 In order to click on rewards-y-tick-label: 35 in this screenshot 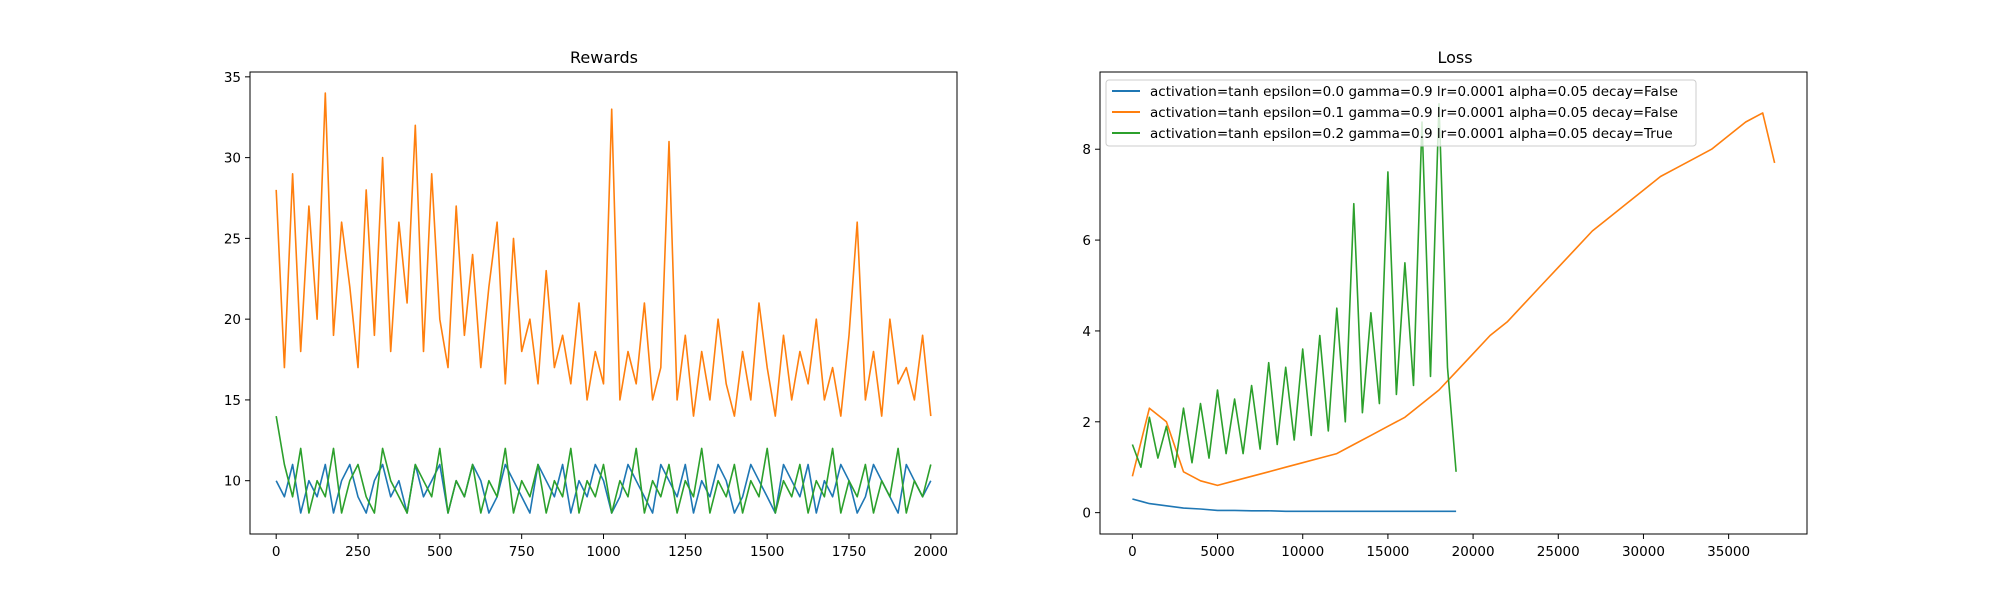, I will do `click(232, 78)`.